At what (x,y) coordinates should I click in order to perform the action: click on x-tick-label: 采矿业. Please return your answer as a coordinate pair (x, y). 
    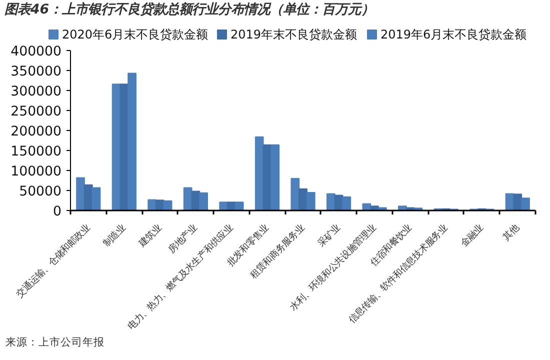
    Looking at the image, I should click on (329, 236).